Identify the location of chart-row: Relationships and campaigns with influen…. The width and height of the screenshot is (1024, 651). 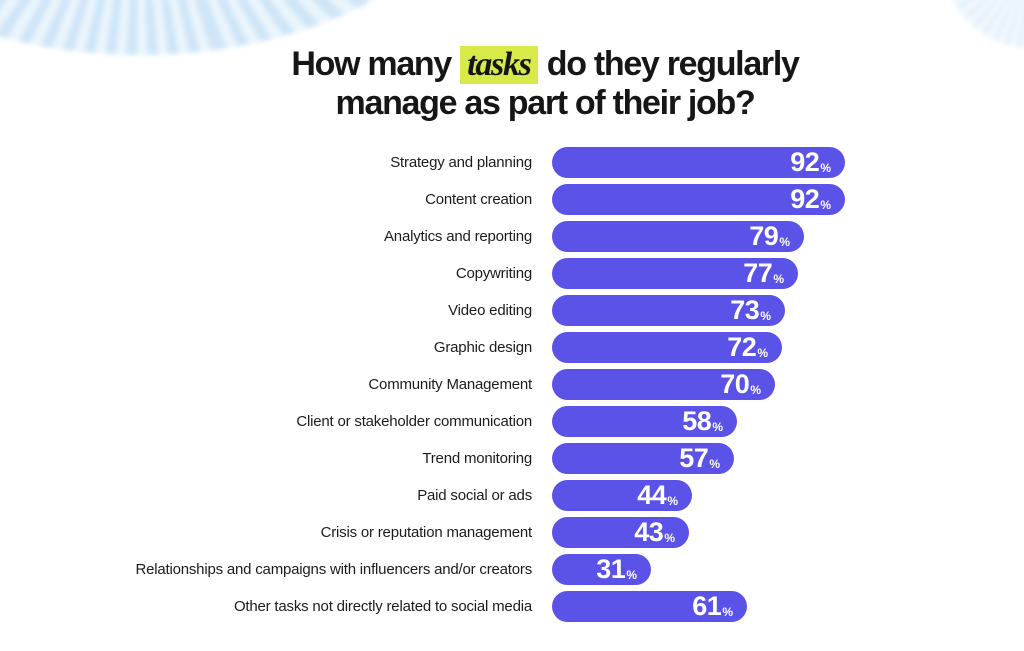
(422, 569).